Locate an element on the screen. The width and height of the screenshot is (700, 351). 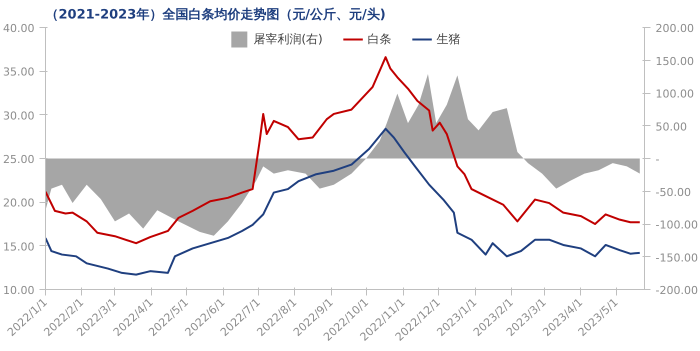
y-tick-label: 10.00 is located at coordinates (19, 290).